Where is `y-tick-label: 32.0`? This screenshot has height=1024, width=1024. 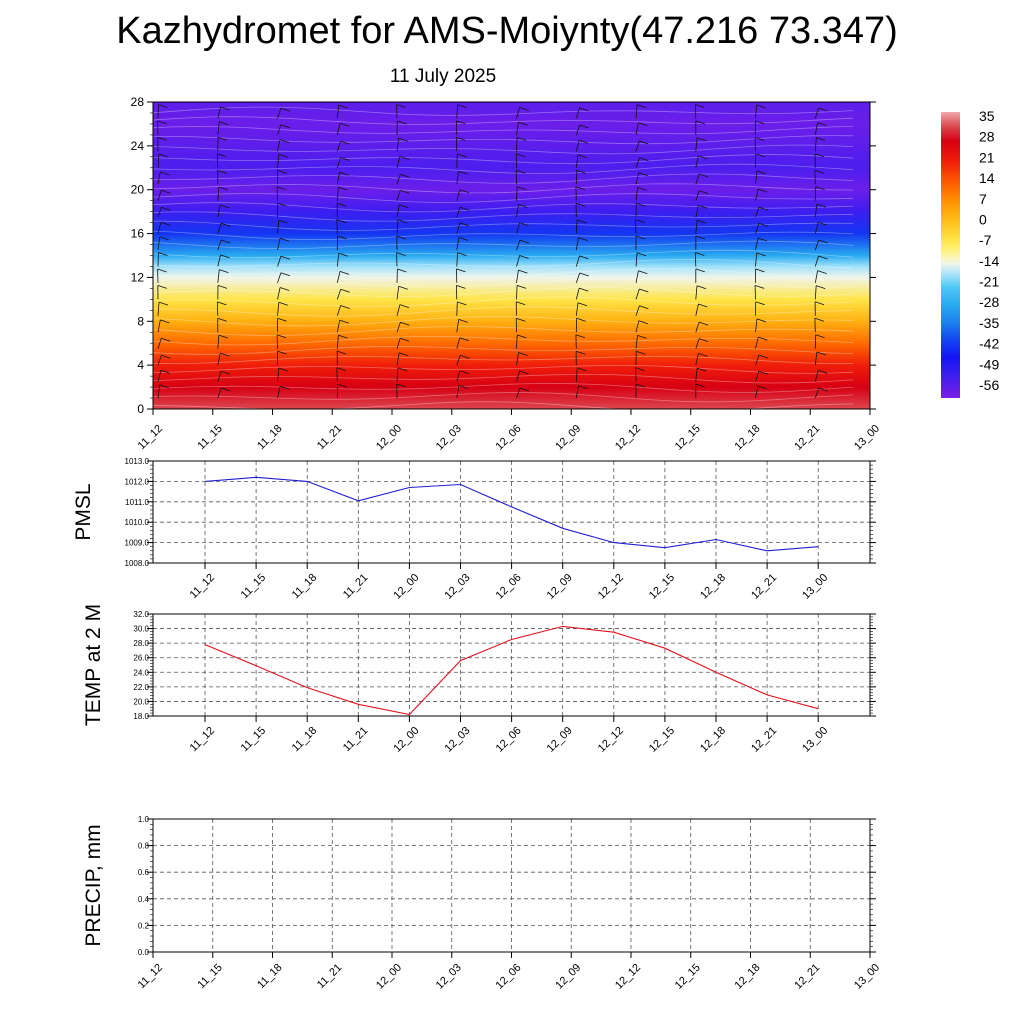
y-tick-label: 32.0 is located at coordinates (141, 614).